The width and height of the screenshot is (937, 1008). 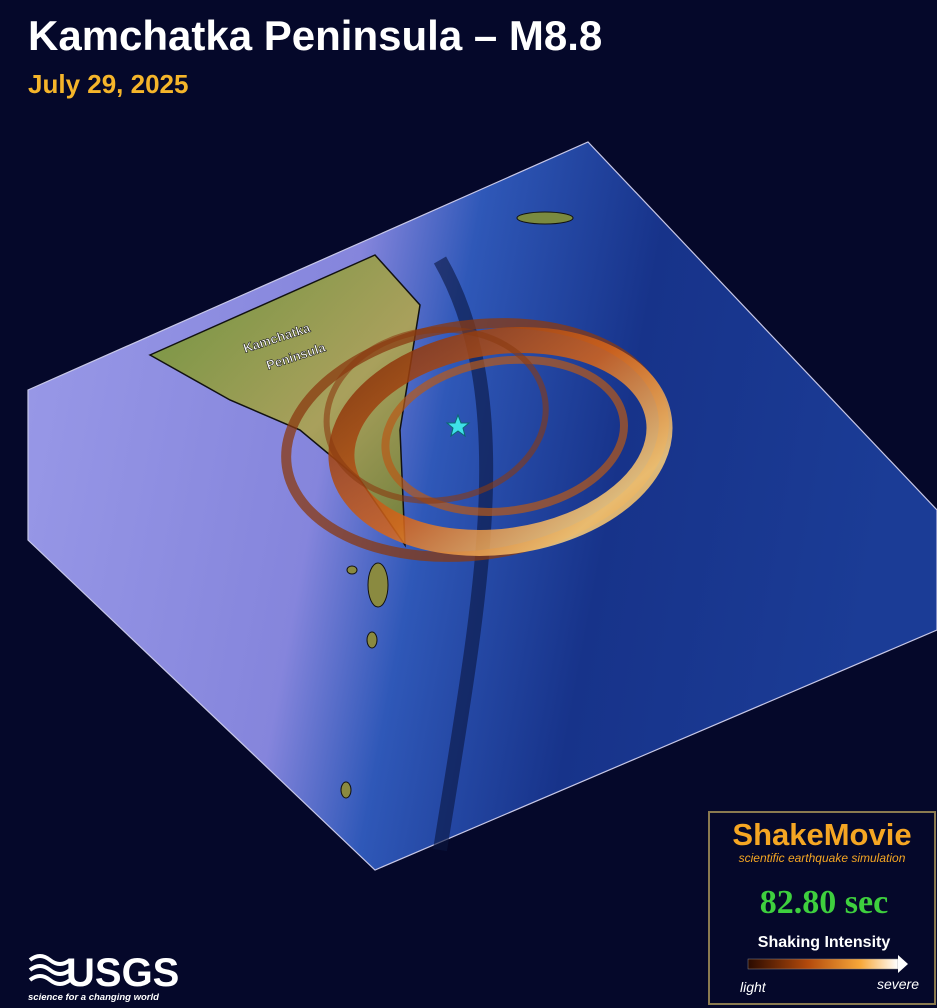 I want to click on elapsed-time: 82.80 sec, so click(x=824, y=902).